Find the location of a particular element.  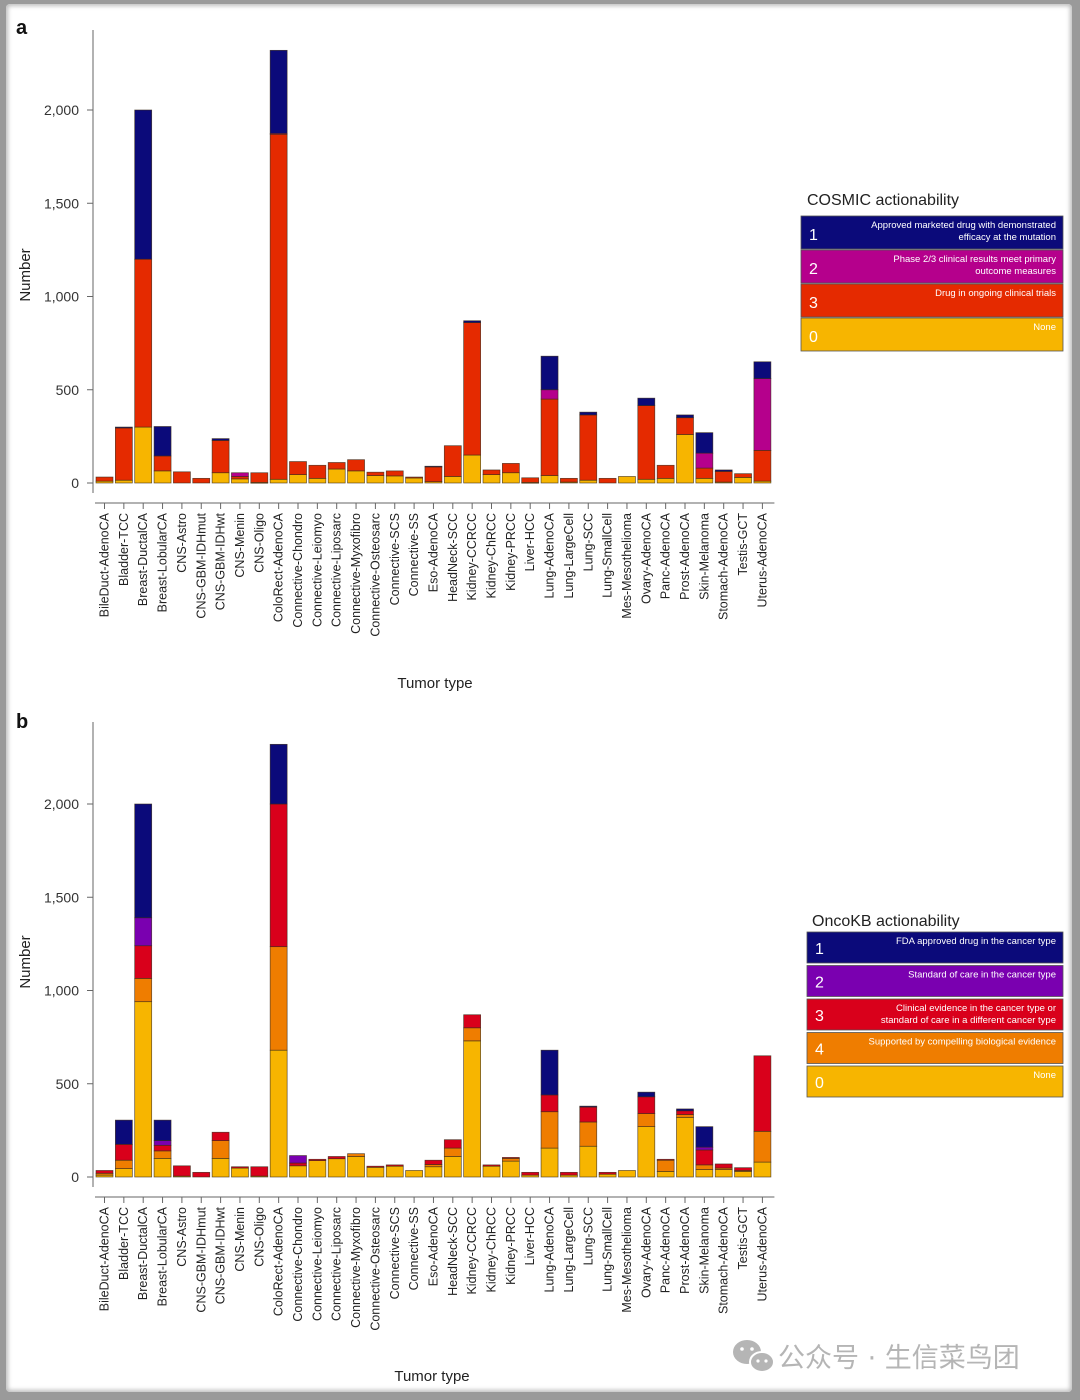

x-tick-label: Eso-AdenoCA is located at coordinates (433, 552).